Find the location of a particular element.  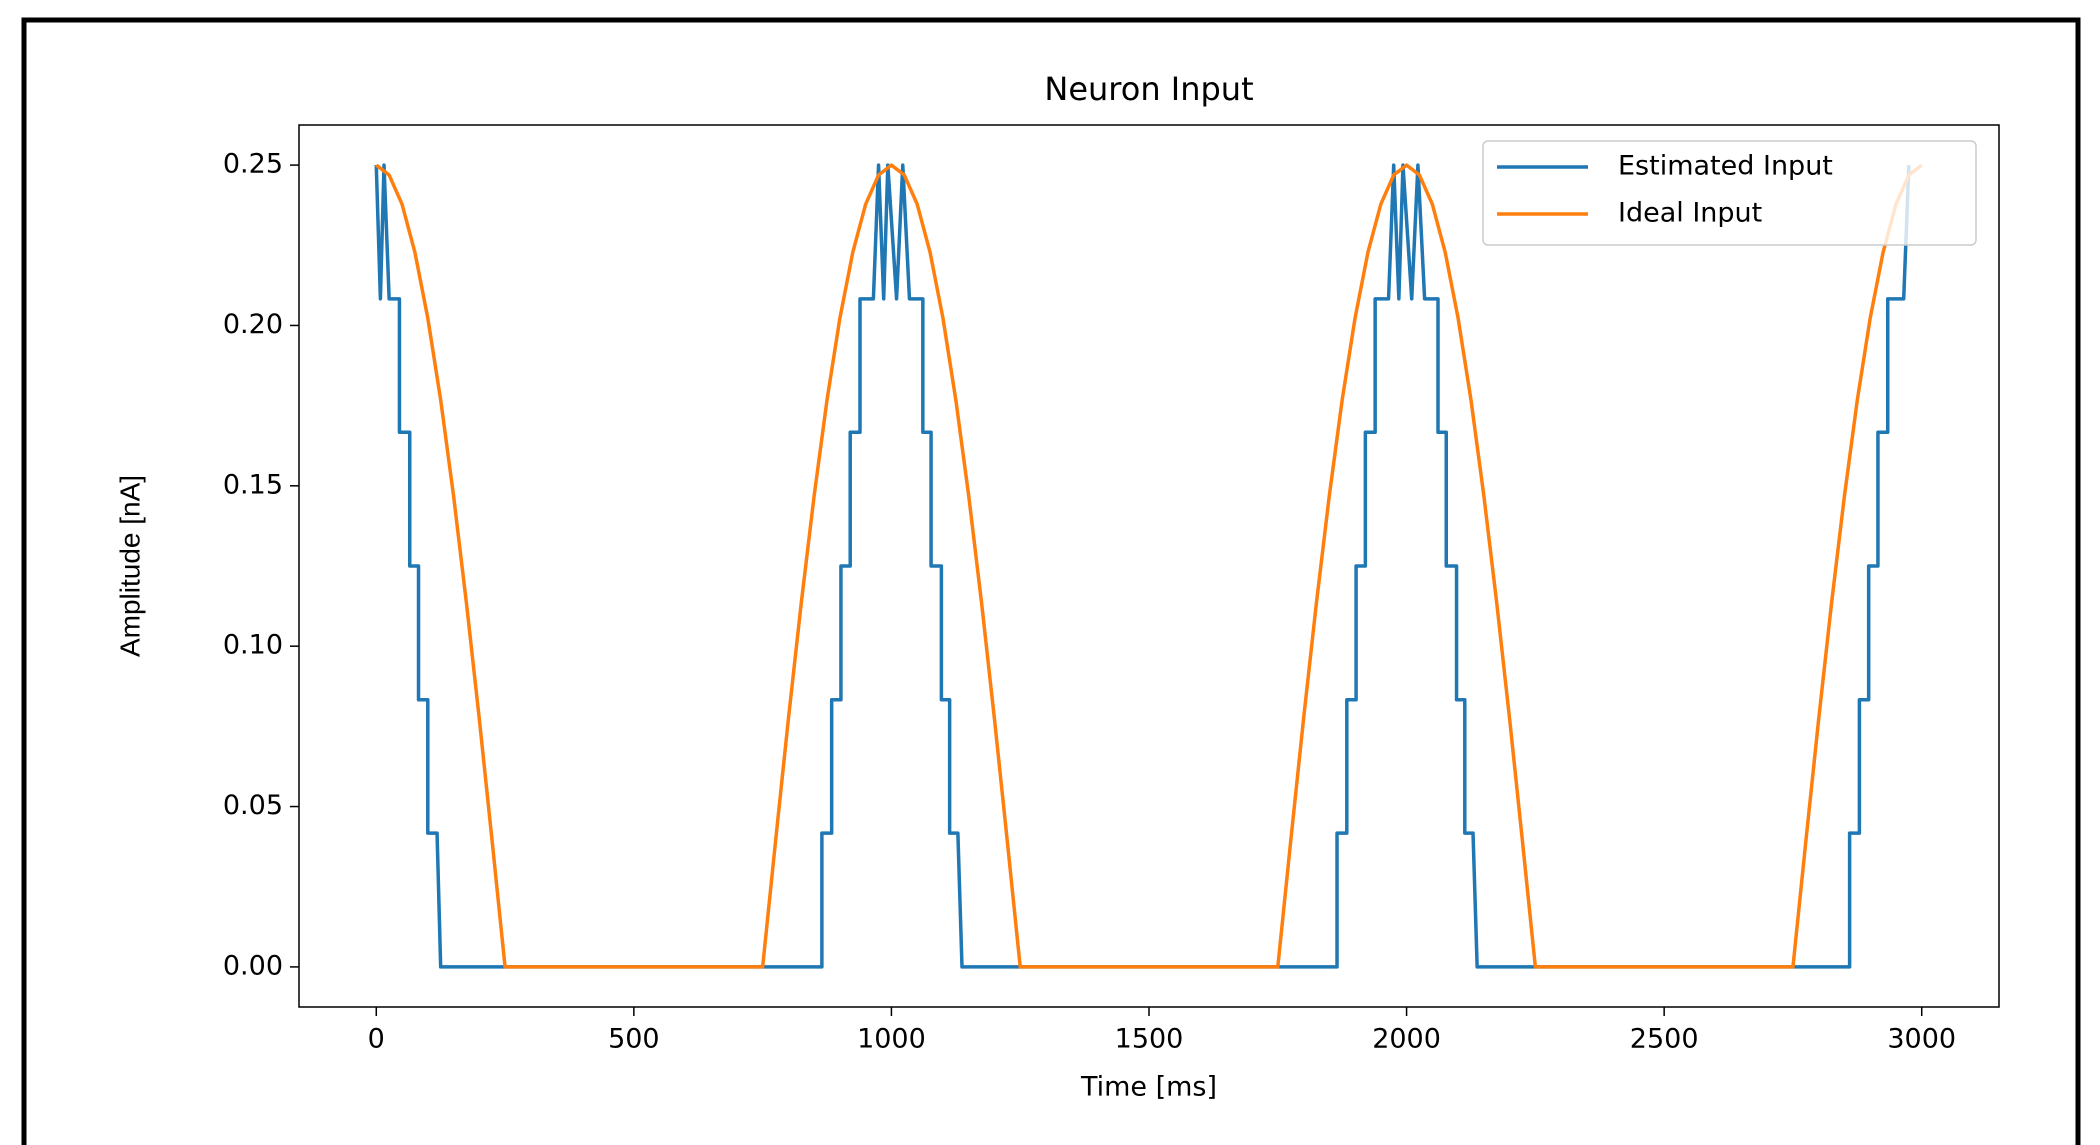

x-axis-label: Time [ms] is located at coordinates (1148, 1087).